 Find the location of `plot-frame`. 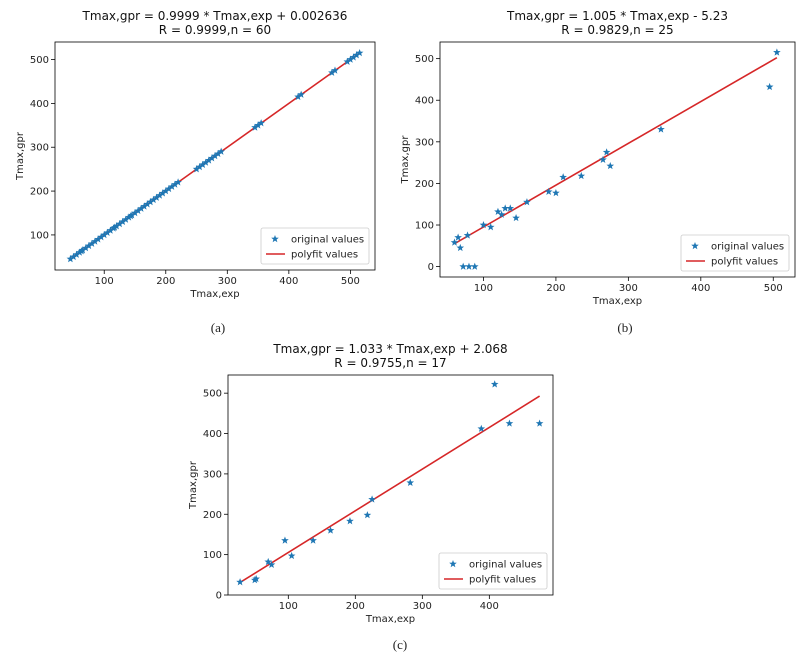

plot-frame is located at coordinates (390, 485).